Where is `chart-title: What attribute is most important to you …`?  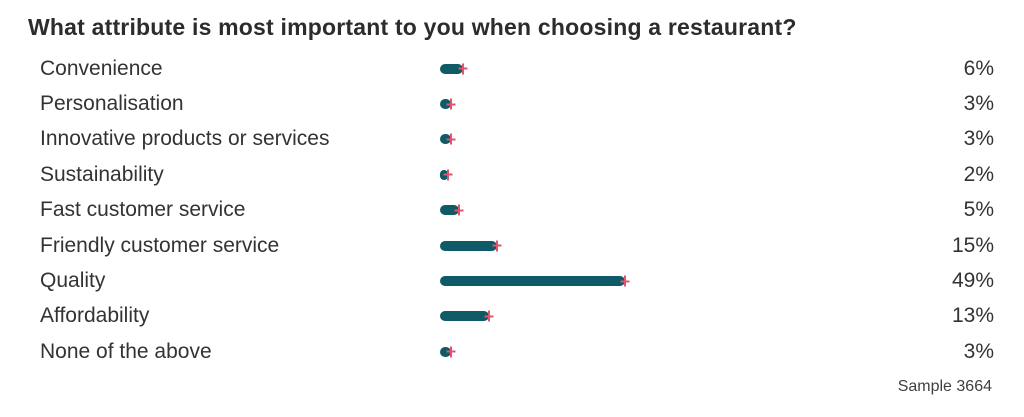 chart-title: What attribute is most important to you … is located at coordinates (412, 27).